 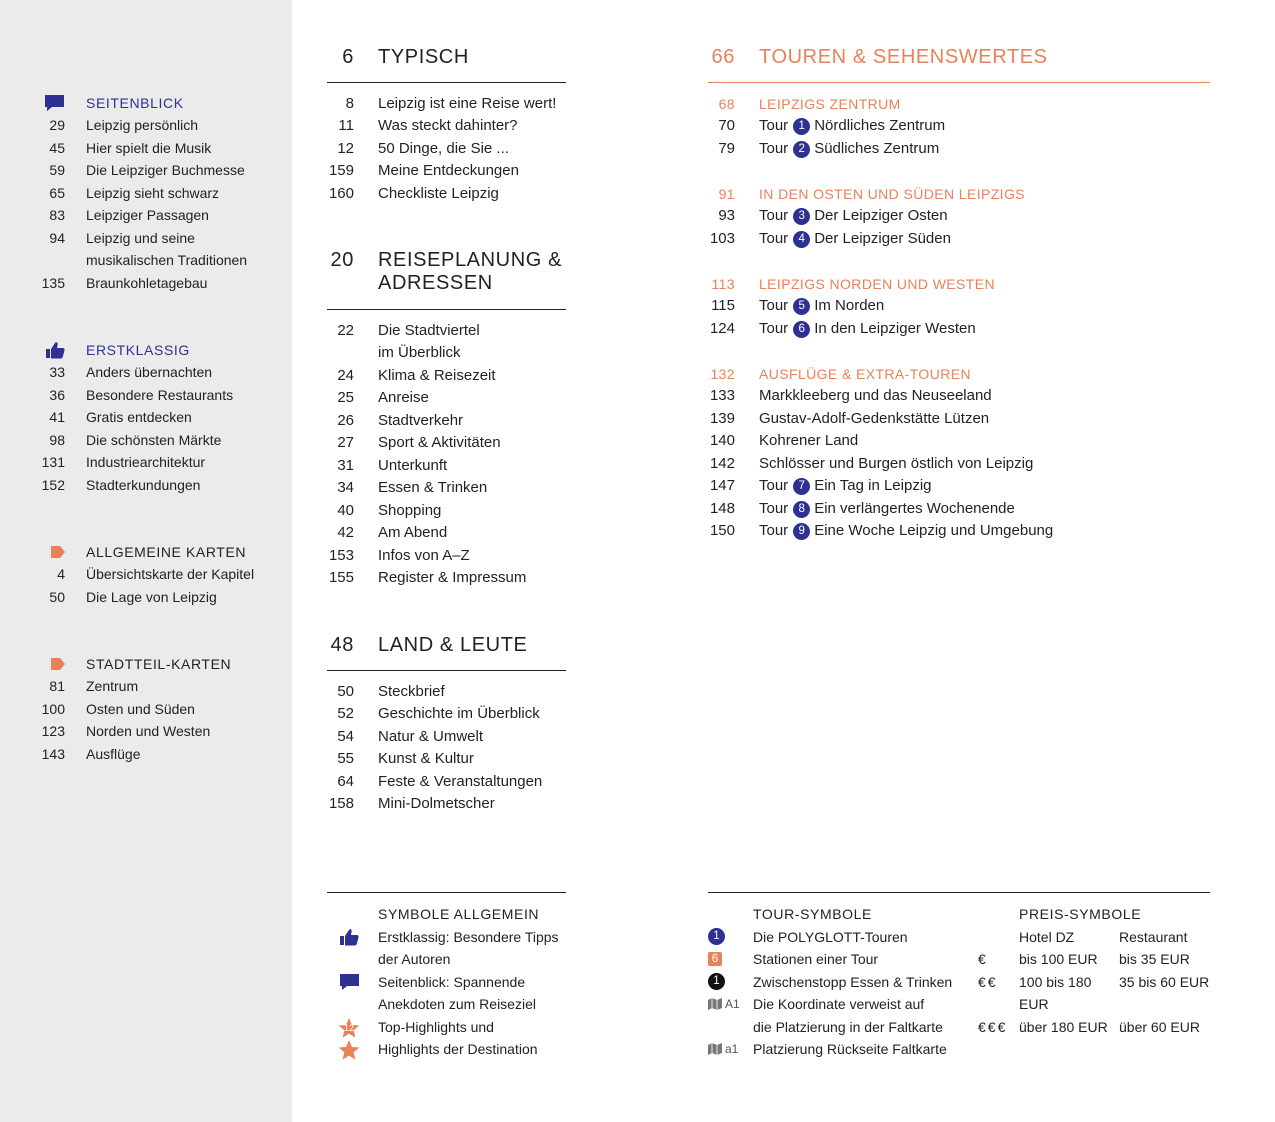 What do you see at coordinates (959, 239) in the screenshot?
I see `toc-entry: 103 Tour 4 Der Leipziger Süden` at bounding box center [959, 239].